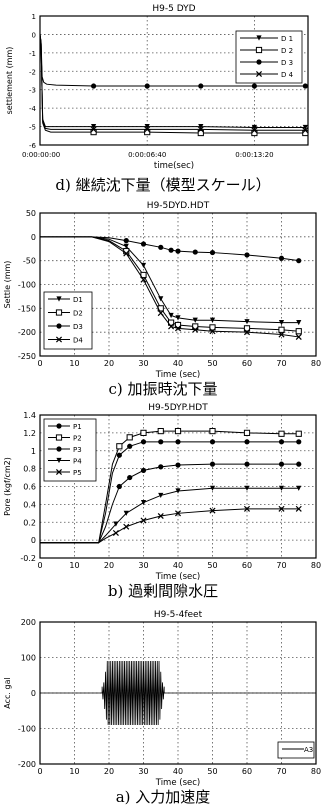 The image size is (326, 811). Describe the element at coordinates (178, 408) in the screenshot. I see `chart-title-b: H9-5DYP.HDT` at that location.